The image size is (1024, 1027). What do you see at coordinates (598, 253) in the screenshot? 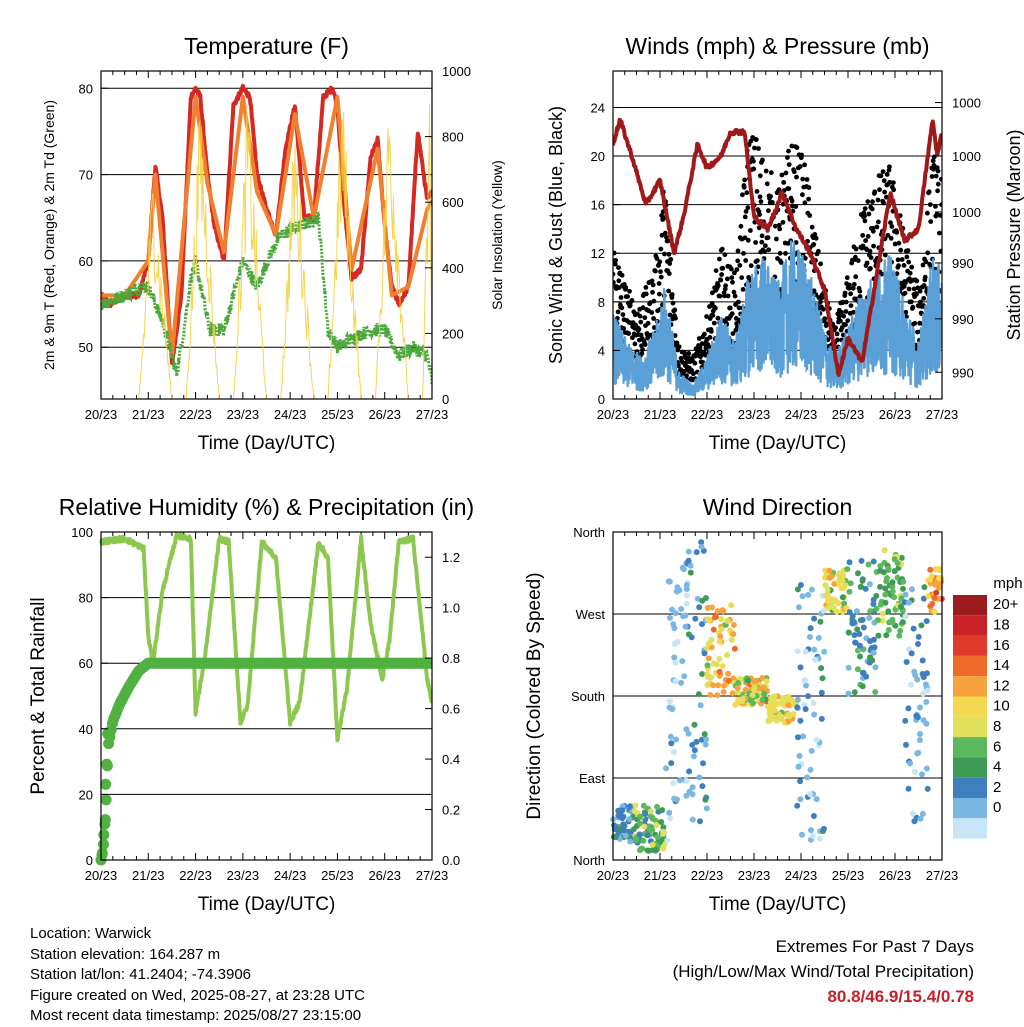
I see `y-tick-label: 12` at bounding box center [598, 253].